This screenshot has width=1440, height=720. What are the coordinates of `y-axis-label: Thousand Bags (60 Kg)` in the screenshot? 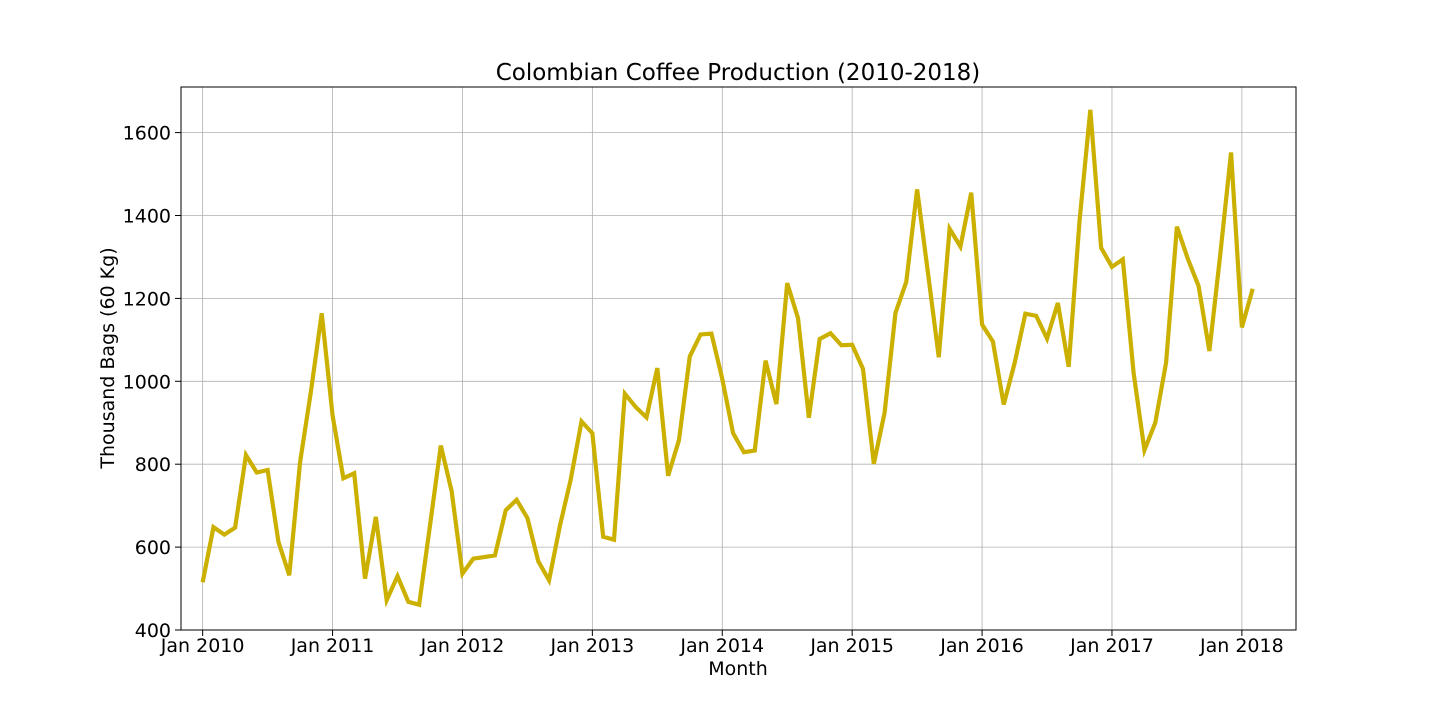 It's located at (108, 358).